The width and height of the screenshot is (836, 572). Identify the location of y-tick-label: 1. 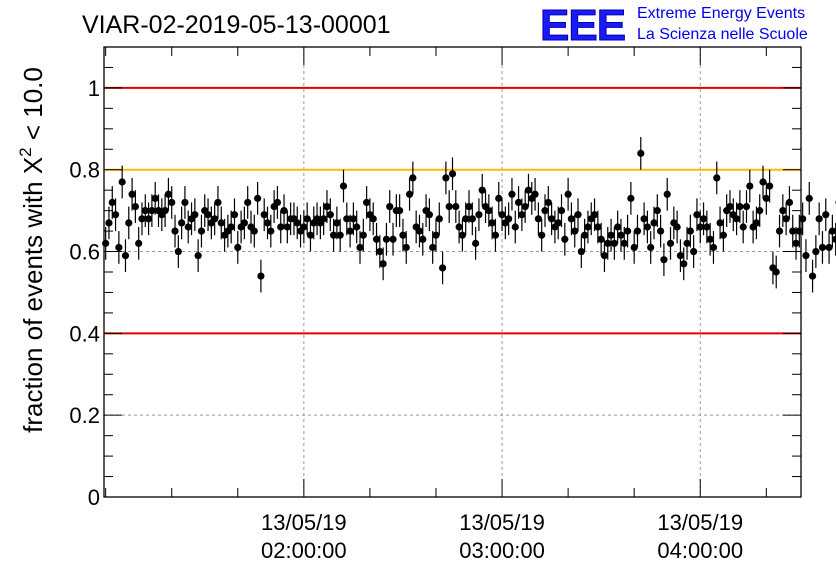
(94, 88).